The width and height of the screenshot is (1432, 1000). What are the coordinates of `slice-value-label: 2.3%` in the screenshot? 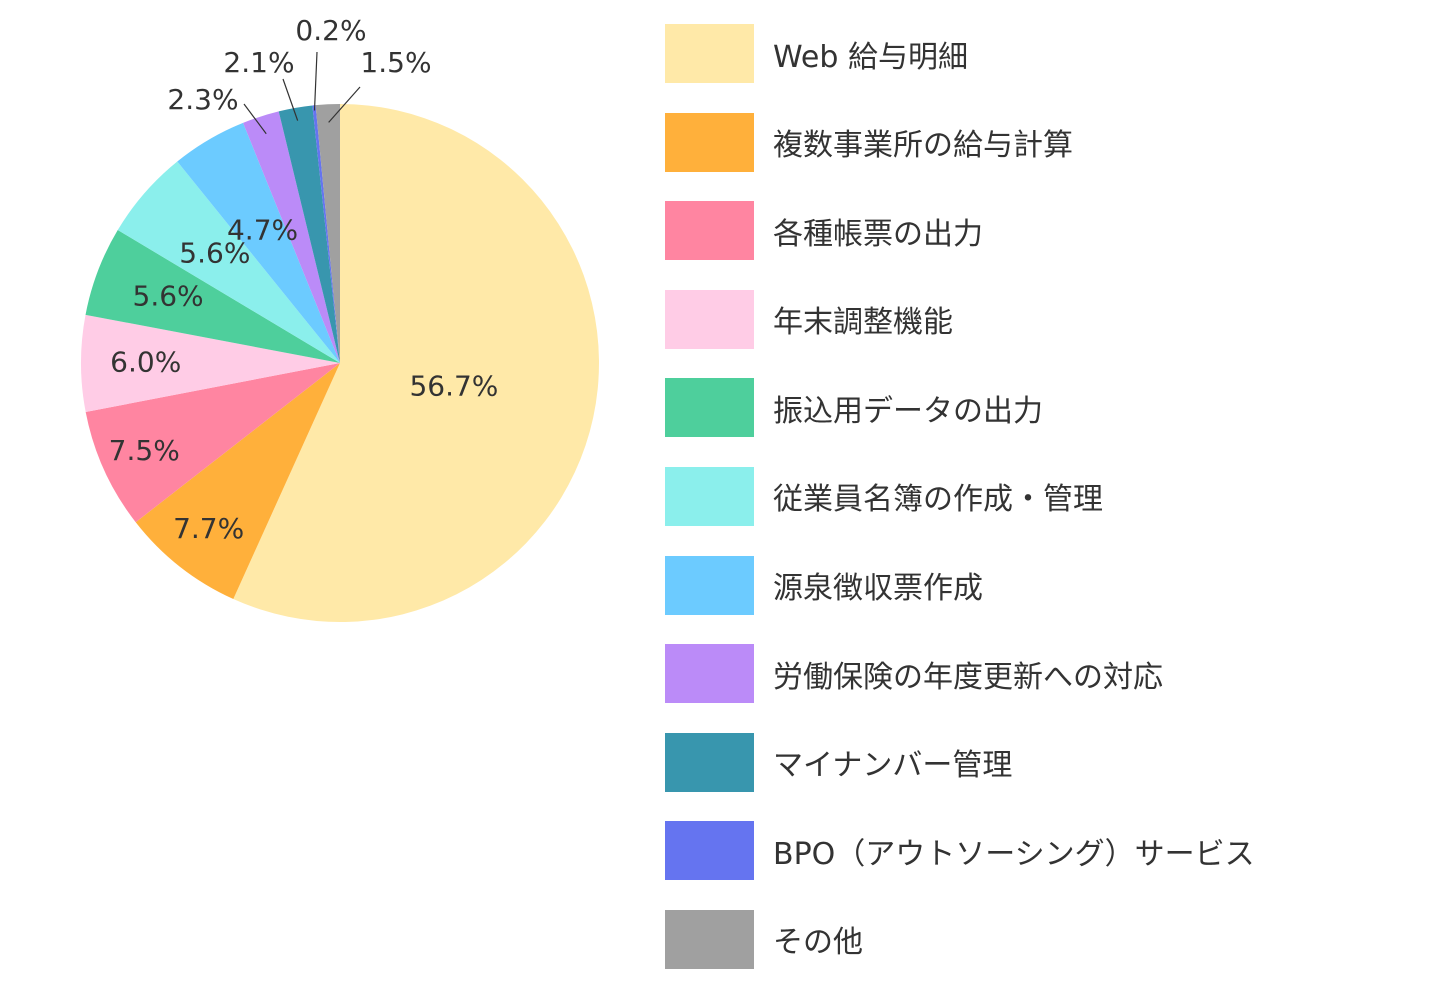 It's located at (202, 99).